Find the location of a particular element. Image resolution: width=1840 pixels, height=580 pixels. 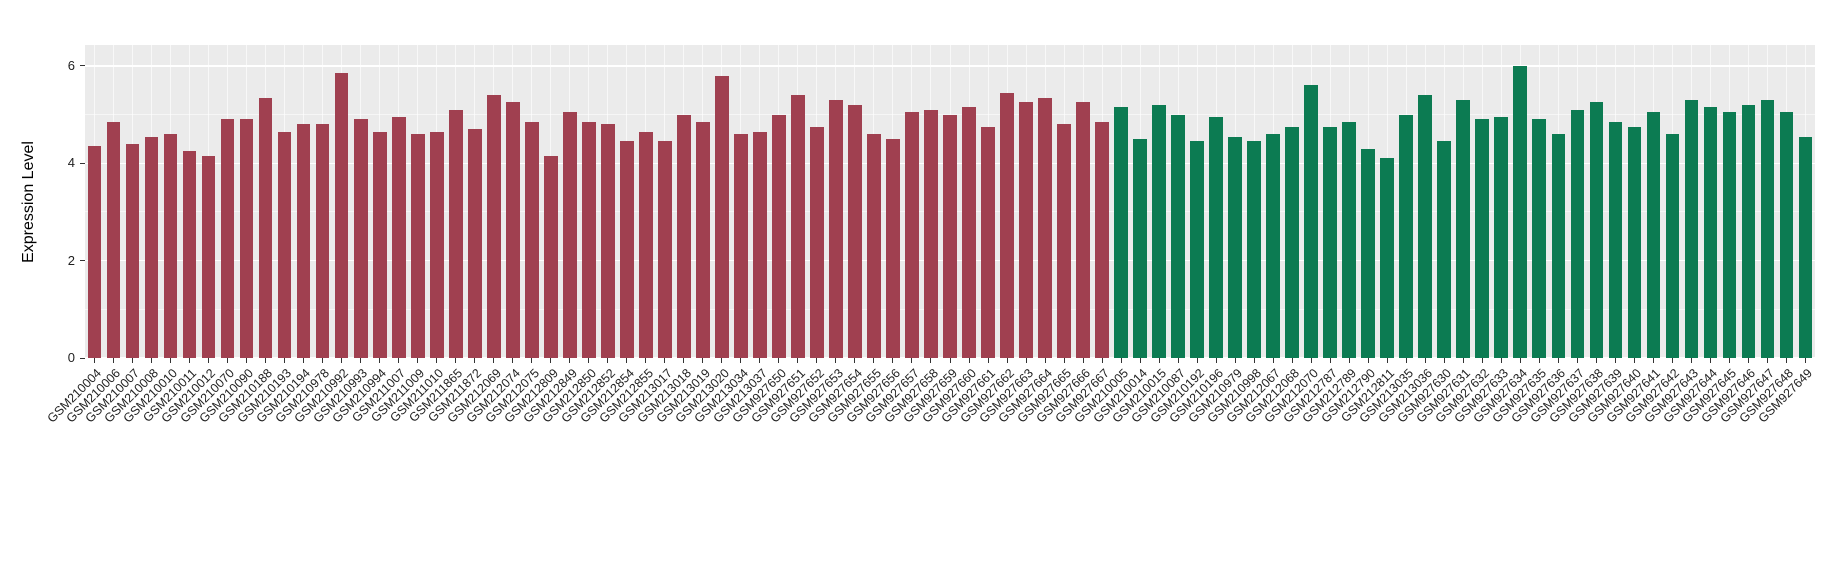

y-tick-label: 2 is located at coordinates (71, 260).